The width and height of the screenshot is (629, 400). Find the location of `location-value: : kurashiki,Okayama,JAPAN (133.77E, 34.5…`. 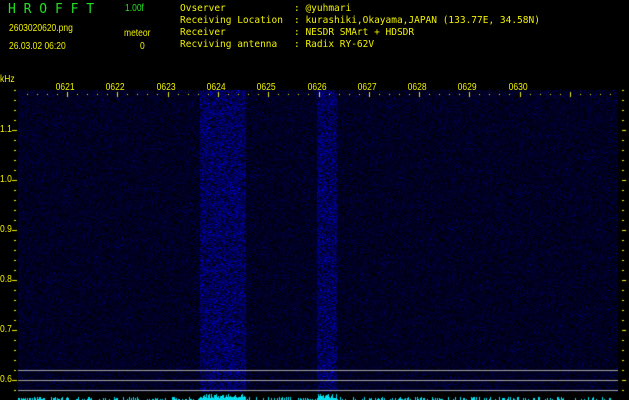

location-value: : kurashiki,Okayama,JAPAN (133.77E, 34.5… is located at coordinates (417, 20).